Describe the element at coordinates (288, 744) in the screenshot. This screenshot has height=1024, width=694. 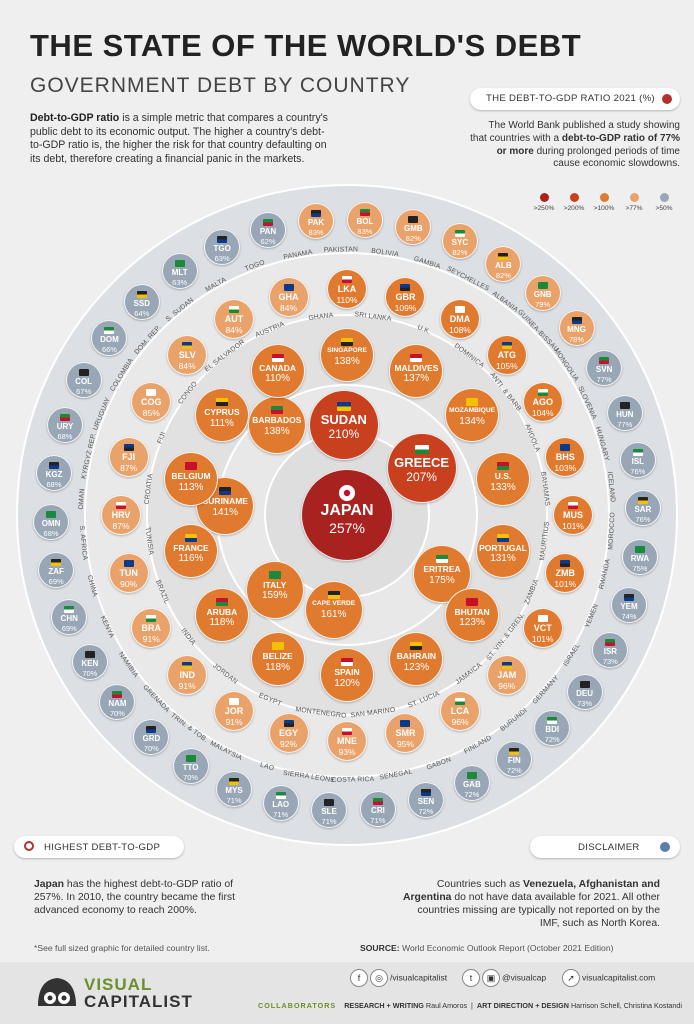
I see `debt-value: 92%` at that location.